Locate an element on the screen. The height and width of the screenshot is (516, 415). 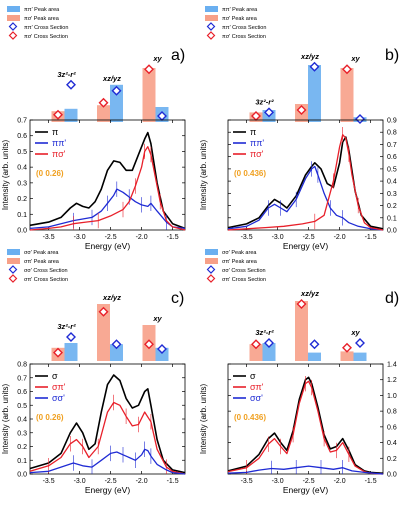
marker-blue is located at coordinates (116, 90).